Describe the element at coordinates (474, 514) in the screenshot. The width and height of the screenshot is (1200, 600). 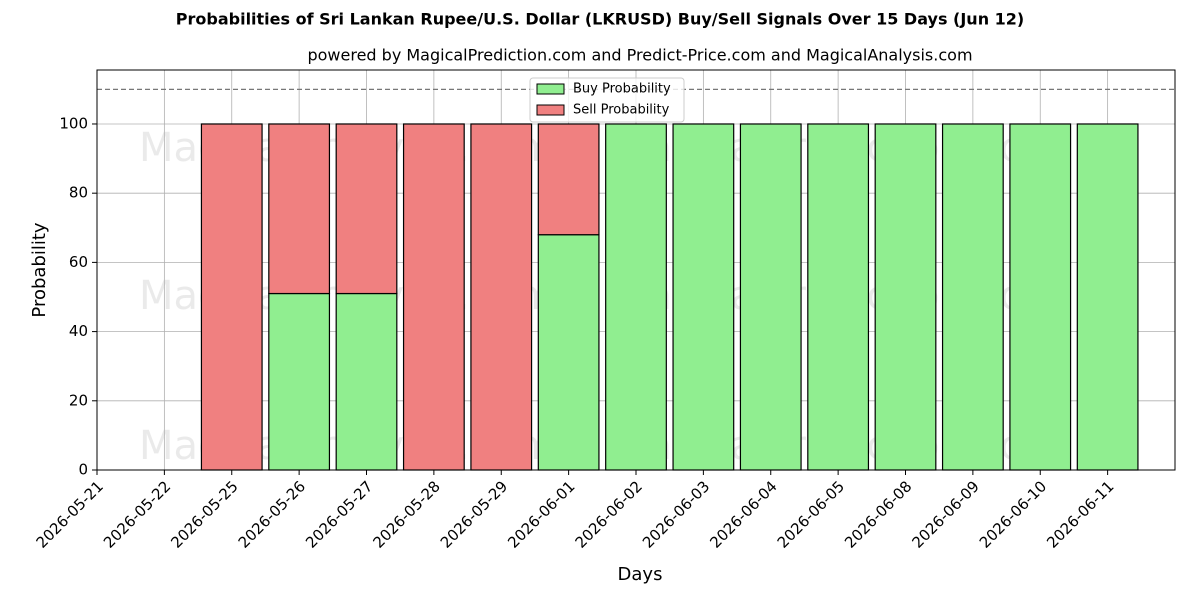
I see `x-tick-label: 2026-05-29` at that location.